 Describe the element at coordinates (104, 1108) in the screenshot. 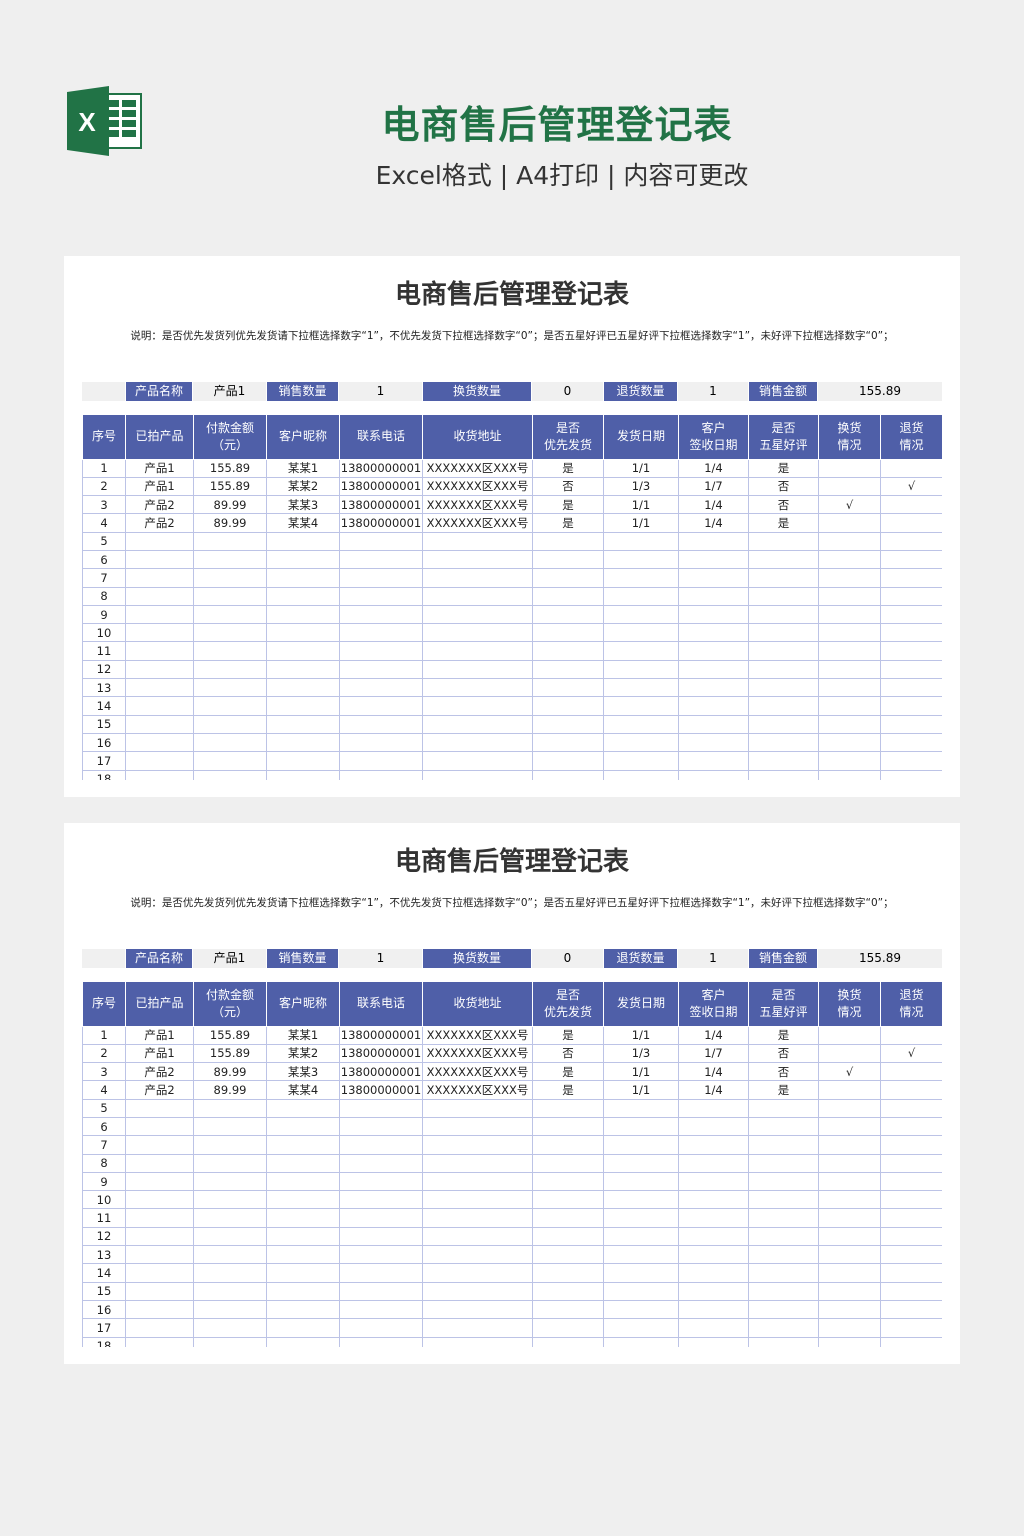

I see `table-cell: 5` at that location.